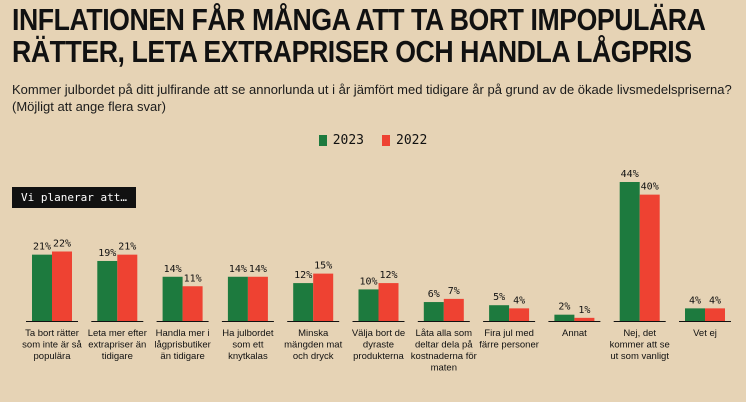 The image size is (746, 402). What do you see at coordinates (117, 333) in the screenshot?
I see `category-label-1-0: Leta mer efter` at bounding box center [117, 333].